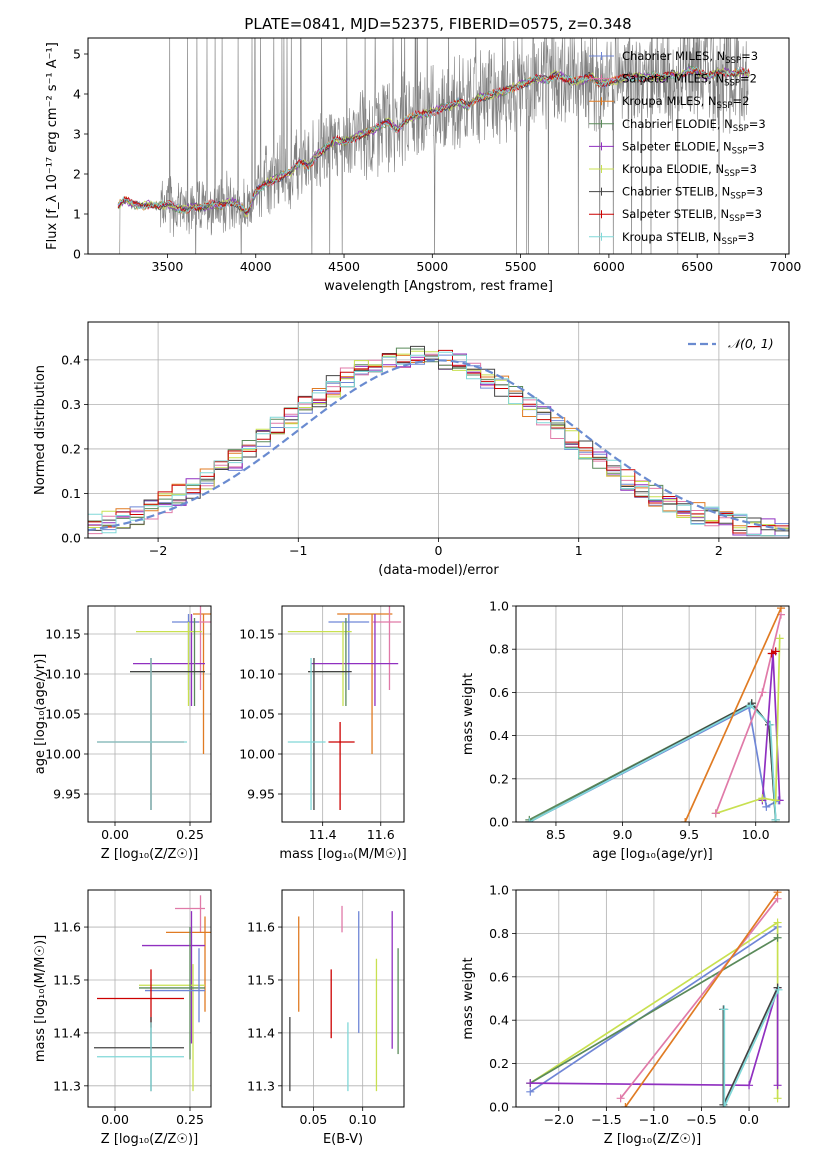 The height and width of the screenshot is (1170, 819). What do you see at coordinates (499, 822) in the screenshot?
I see `age_weight-ytick-label: 0.0` at bounding box center [499, 822].